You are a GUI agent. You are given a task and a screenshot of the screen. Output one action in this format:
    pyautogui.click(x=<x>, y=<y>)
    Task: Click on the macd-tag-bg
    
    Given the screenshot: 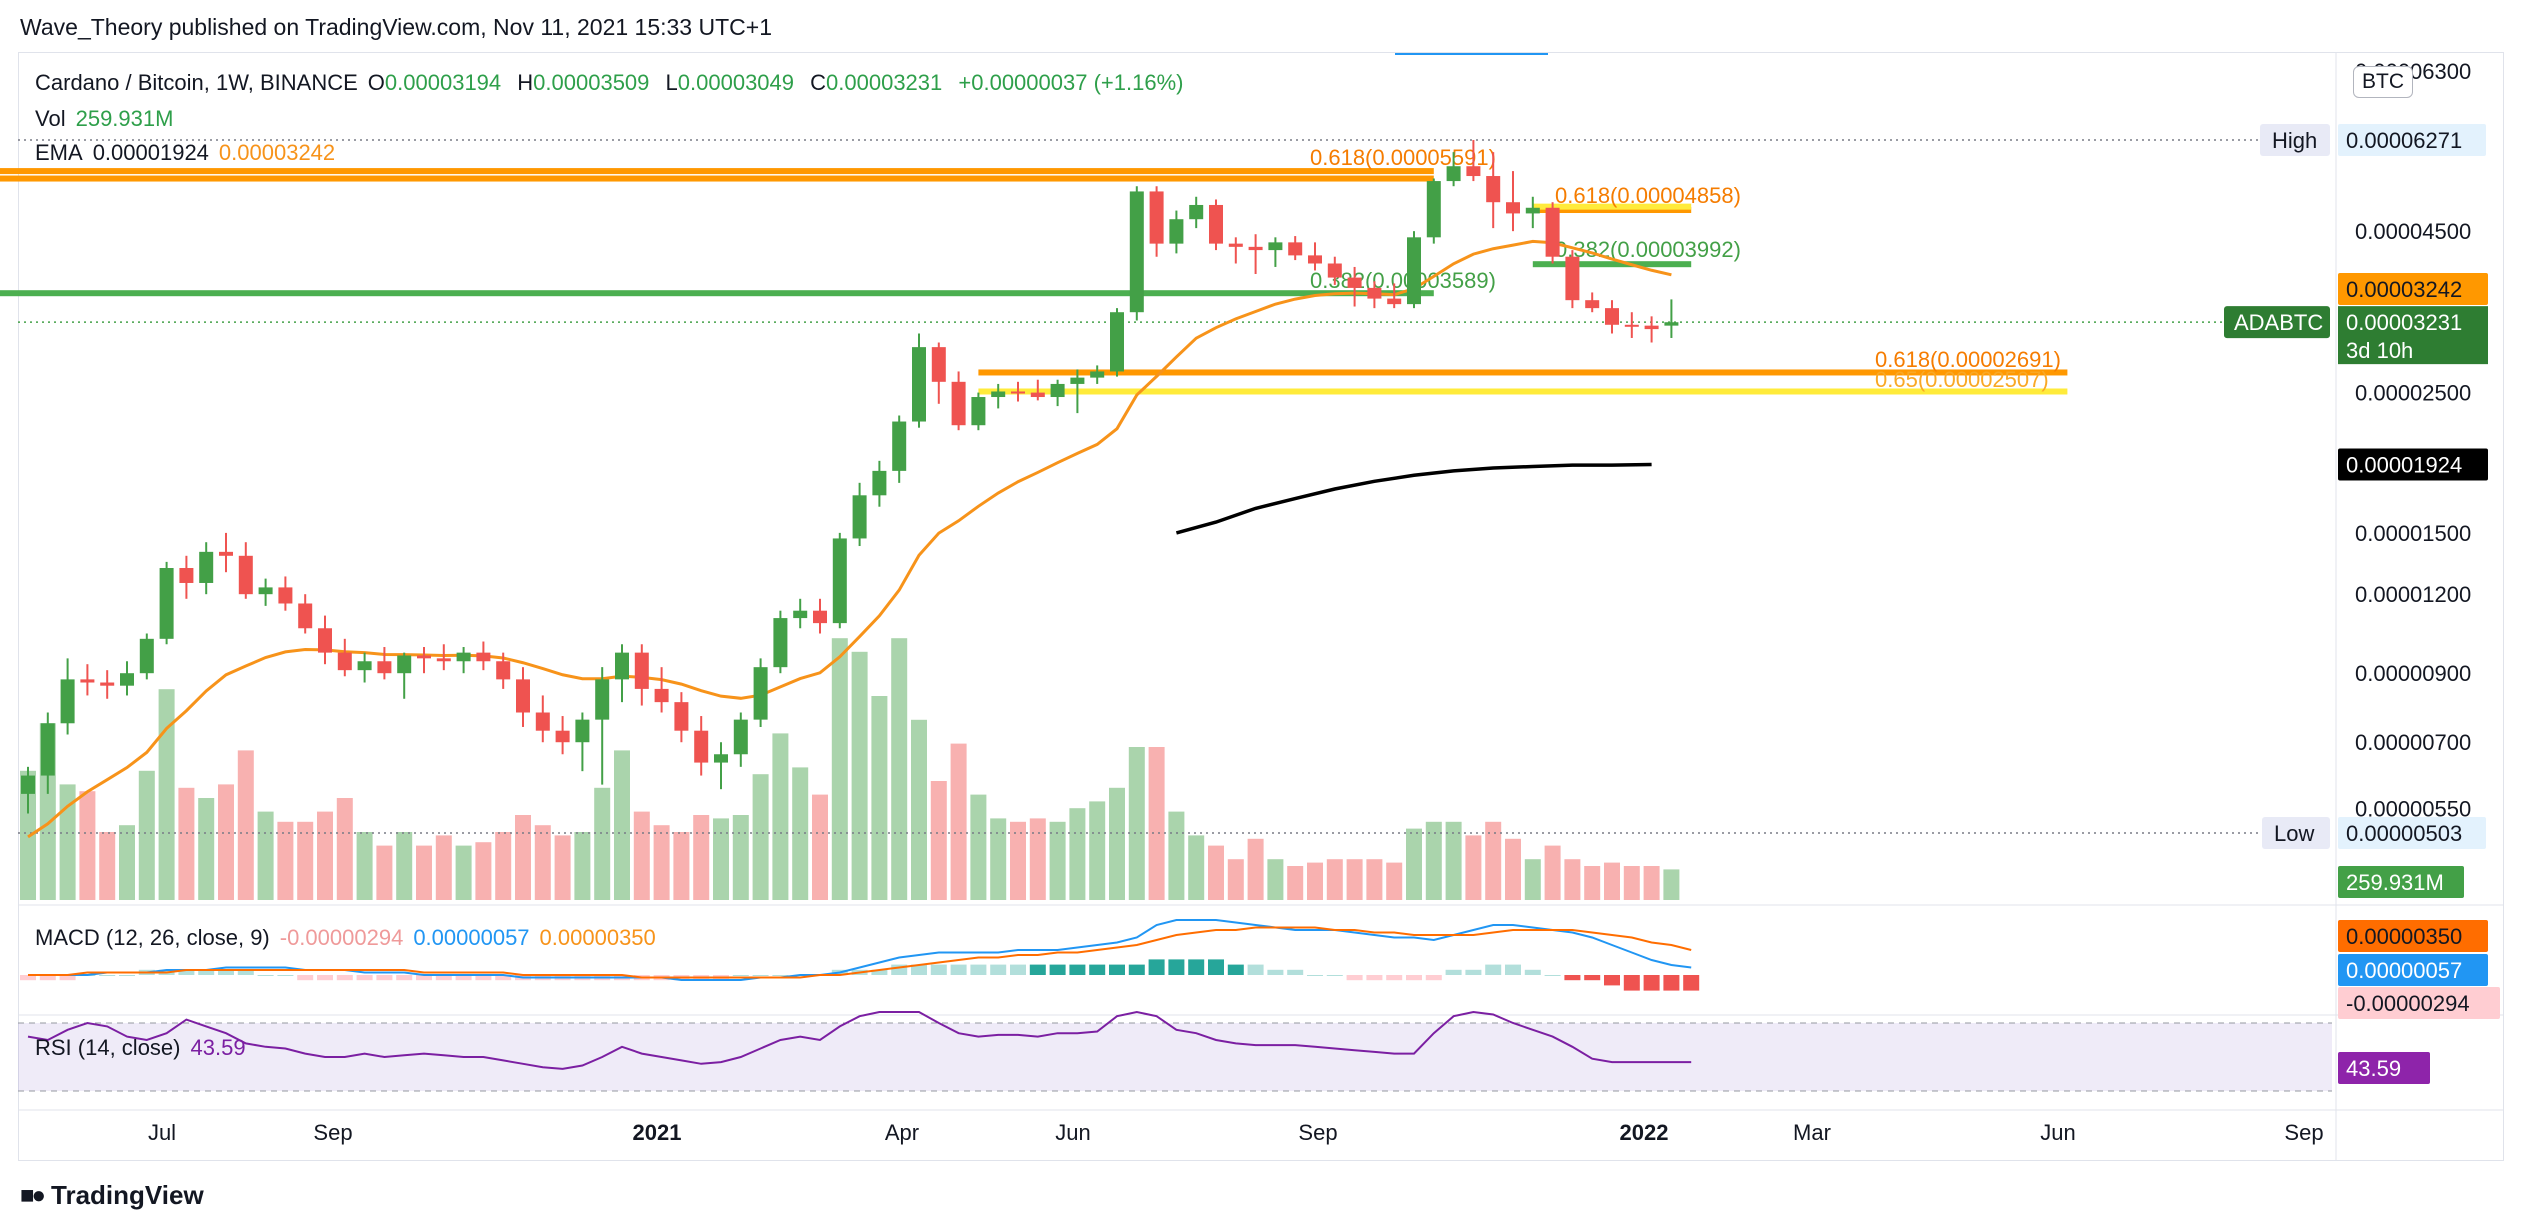 What is the action you would take?
    pyautogui.click(x=2413, y=970)
    